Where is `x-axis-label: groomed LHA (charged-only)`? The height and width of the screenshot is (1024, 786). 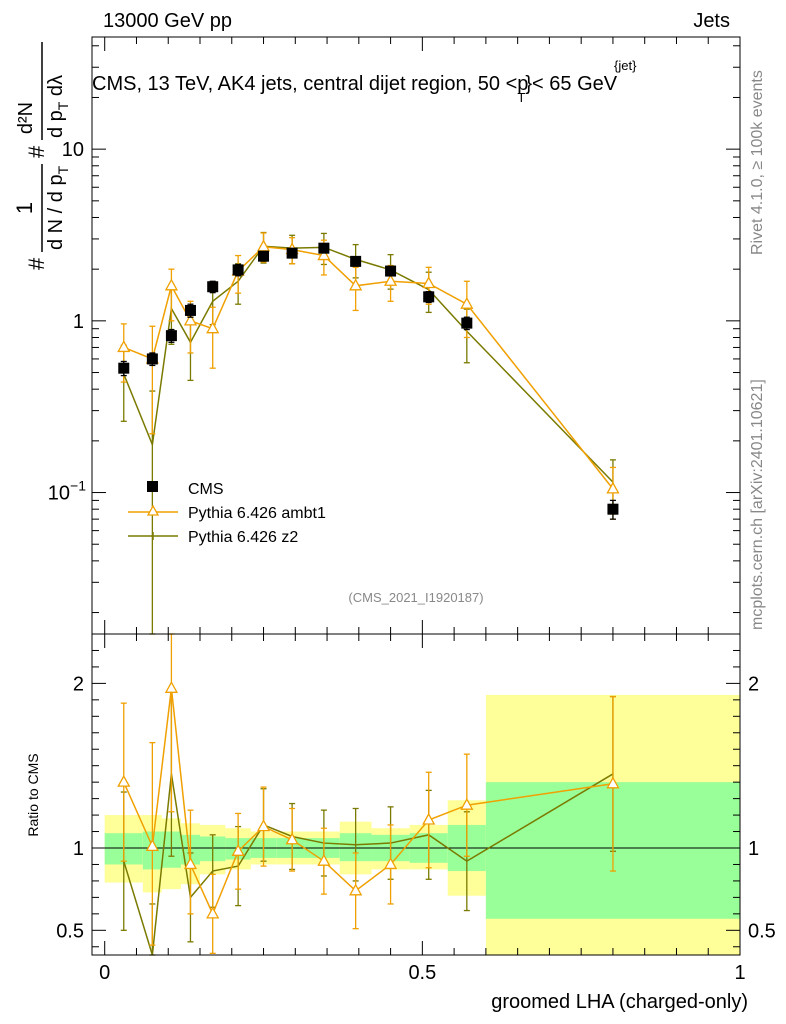 x-axis-label: groomed LHA (charged-only) is located at coordinates (619, 1002).